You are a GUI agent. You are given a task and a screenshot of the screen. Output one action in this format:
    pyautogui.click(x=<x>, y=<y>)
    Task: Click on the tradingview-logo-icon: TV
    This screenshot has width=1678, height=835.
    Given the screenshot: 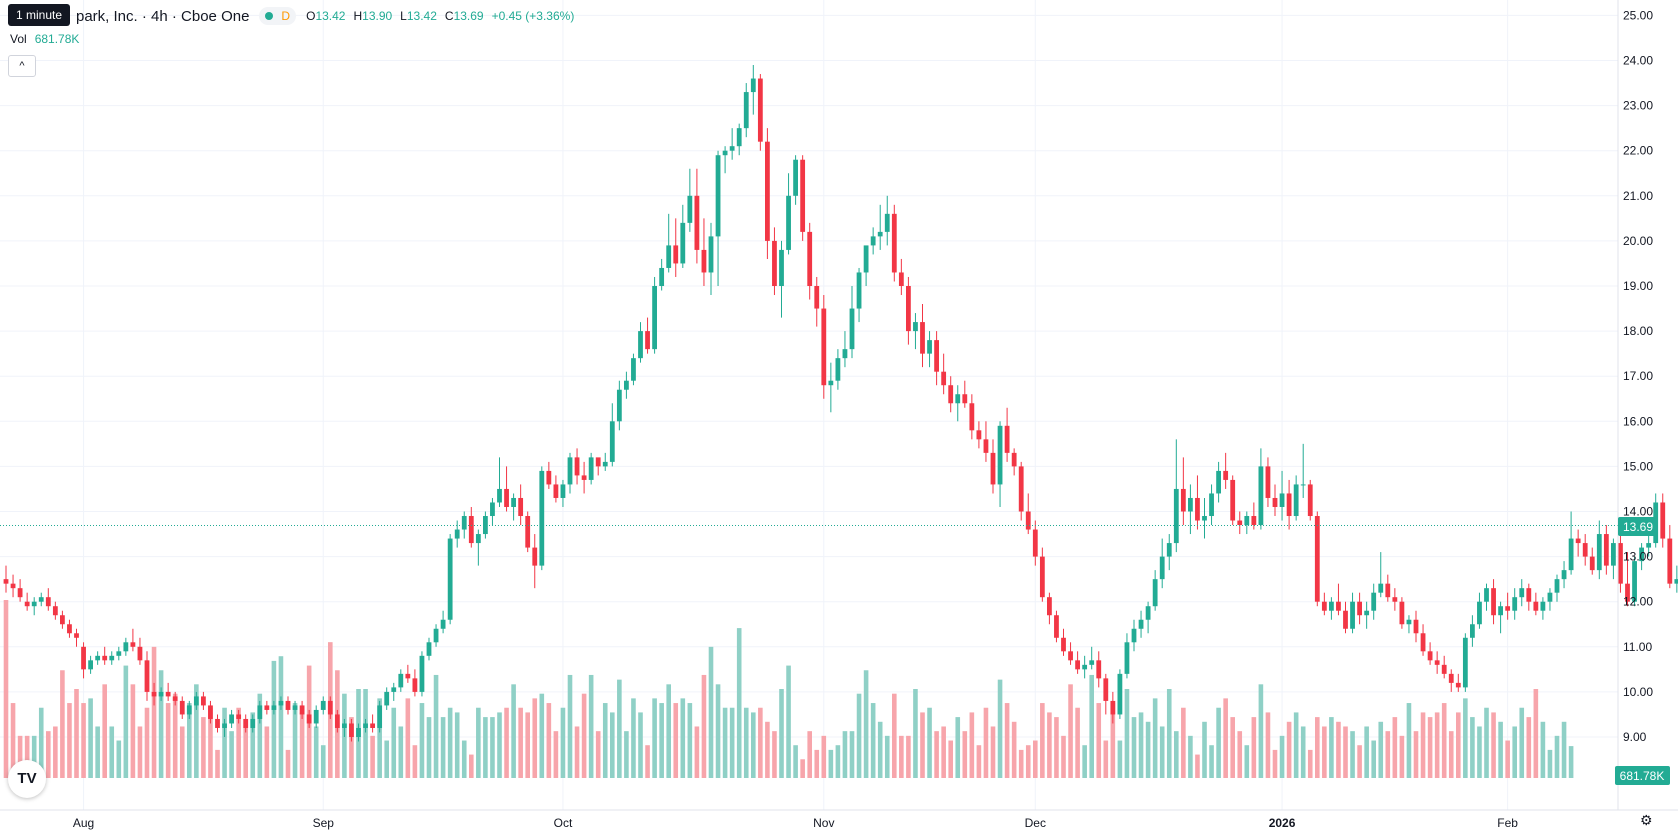 What is the action you would take?
    pyautogui.click(x=27, y=779)
    